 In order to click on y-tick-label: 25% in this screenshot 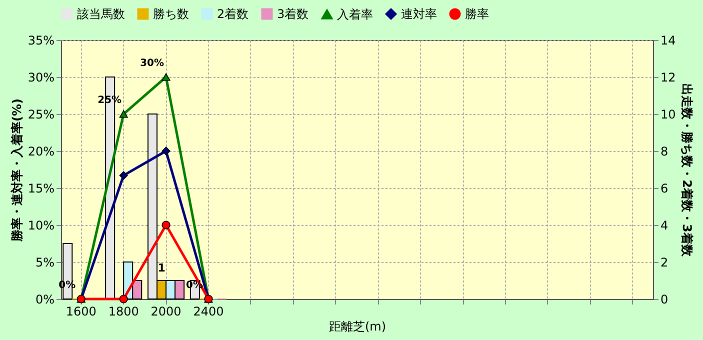, I will do `click(41, 115)`.